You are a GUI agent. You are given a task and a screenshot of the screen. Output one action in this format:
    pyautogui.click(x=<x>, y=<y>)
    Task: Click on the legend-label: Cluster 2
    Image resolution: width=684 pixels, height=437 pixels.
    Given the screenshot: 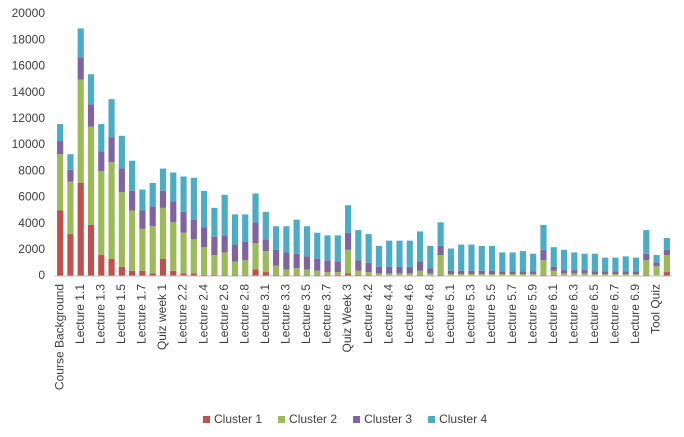 What is the action you would take?
    pyautogui.click(x=313, y=419)
    